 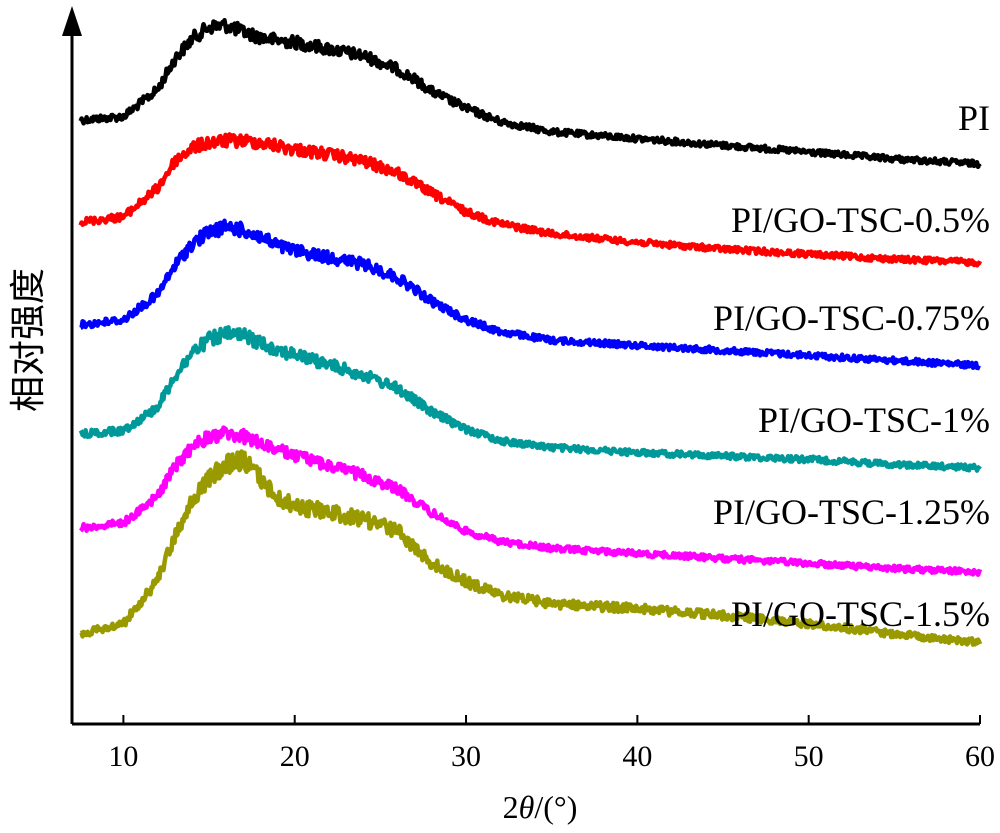 What do you see at coordinates (295, 756) in the screenshot?
I see `x-tick-label: 20` at bounding box center [295, 756].